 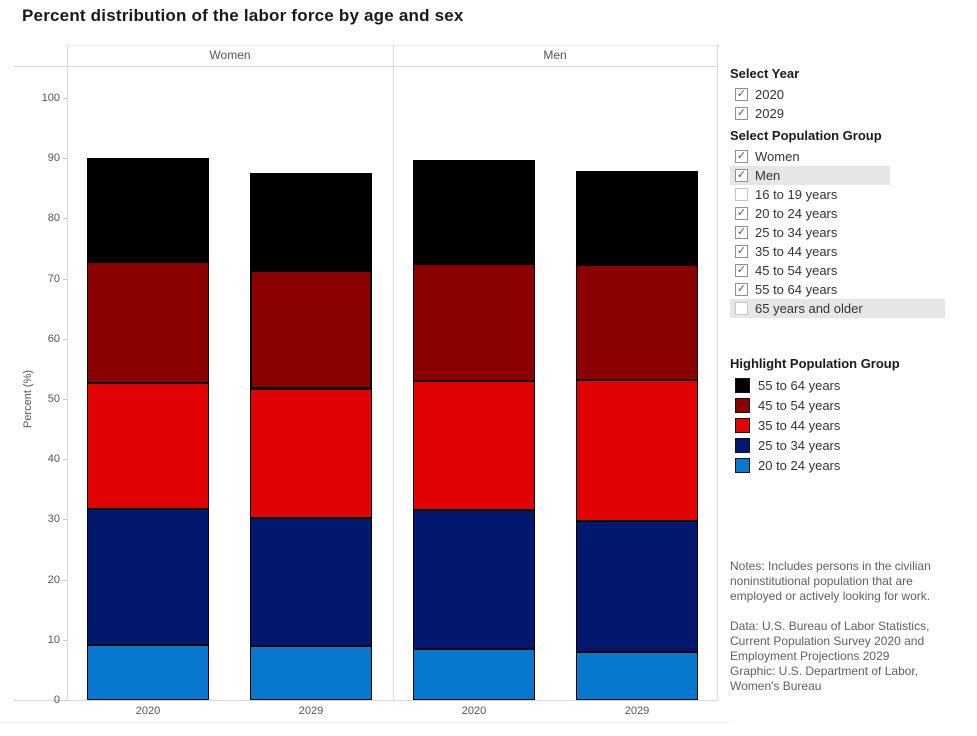 What do you see at coordinates (741, 251) in the screenshot?
I see `checkbox-35-to-44-years-checked: ✓` at bounding box center [741, 251].